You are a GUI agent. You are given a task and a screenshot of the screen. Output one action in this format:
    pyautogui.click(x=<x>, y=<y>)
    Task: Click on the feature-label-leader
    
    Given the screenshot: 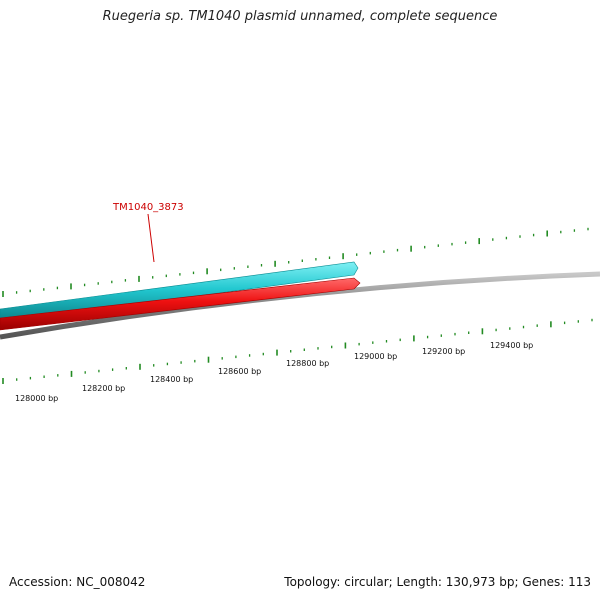 What is the action you would take?
    pyautogui.click(x=151, y=238)
    